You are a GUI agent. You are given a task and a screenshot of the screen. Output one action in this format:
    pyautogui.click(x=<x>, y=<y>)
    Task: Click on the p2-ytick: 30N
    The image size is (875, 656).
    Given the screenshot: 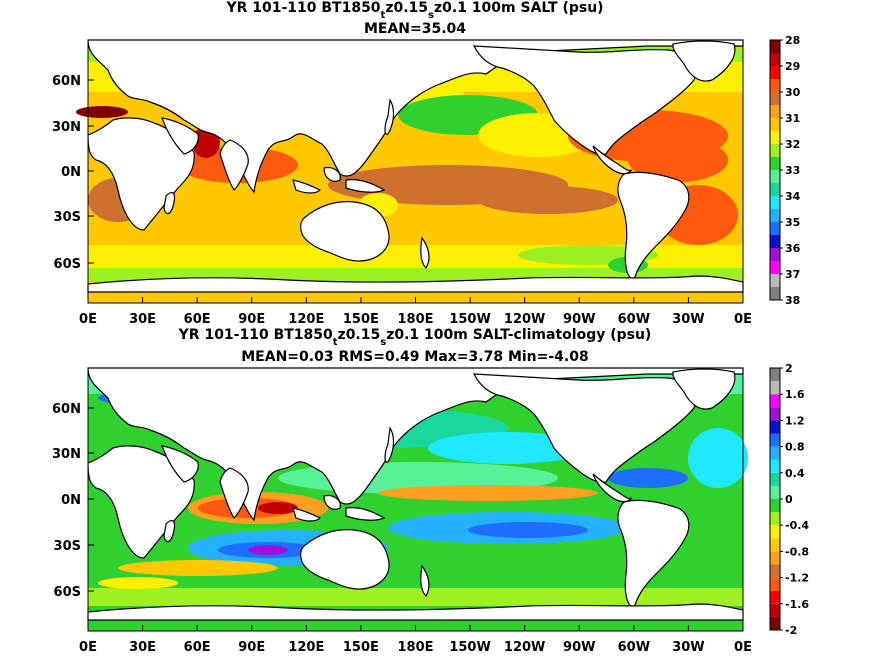 What is the action you would take?
    pyautogui.click(x=66, y=454)
    